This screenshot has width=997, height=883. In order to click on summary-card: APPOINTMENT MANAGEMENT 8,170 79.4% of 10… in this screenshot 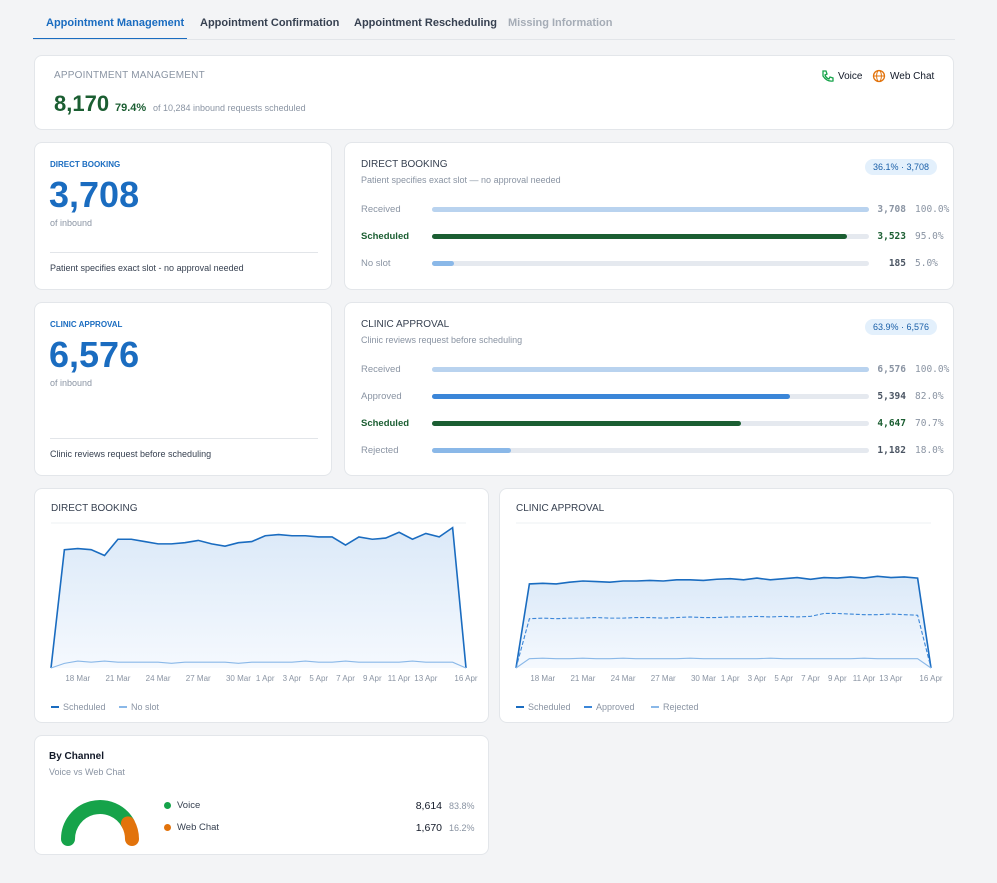, I will do `click(494, 92)`.